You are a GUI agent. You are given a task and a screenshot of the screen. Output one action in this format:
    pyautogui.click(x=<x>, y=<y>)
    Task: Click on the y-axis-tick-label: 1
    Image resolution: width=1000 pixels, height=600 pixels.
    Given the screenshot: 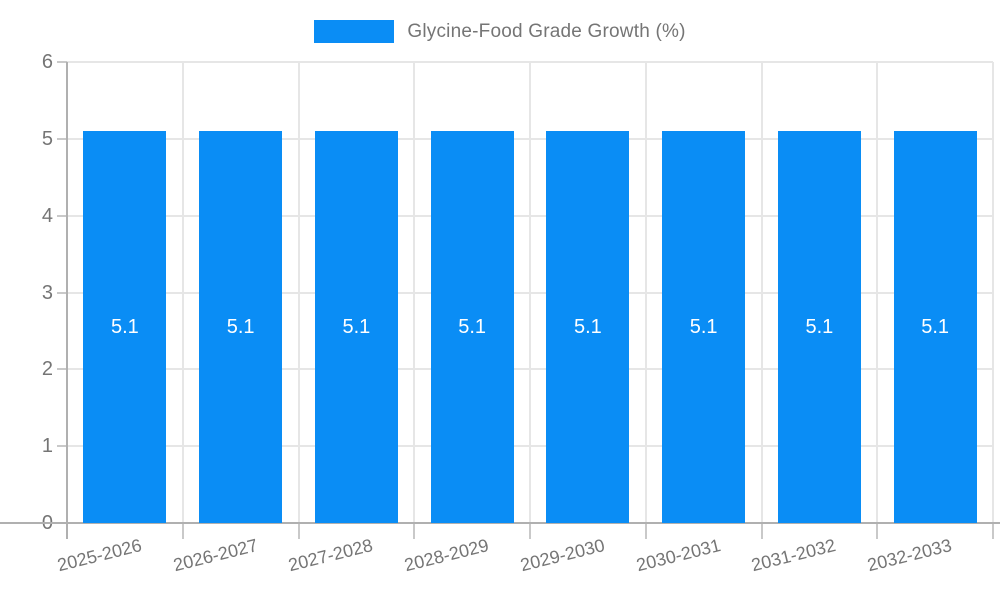 What is the action you would take?
    pyautogui.click(x=47, y=446)
    